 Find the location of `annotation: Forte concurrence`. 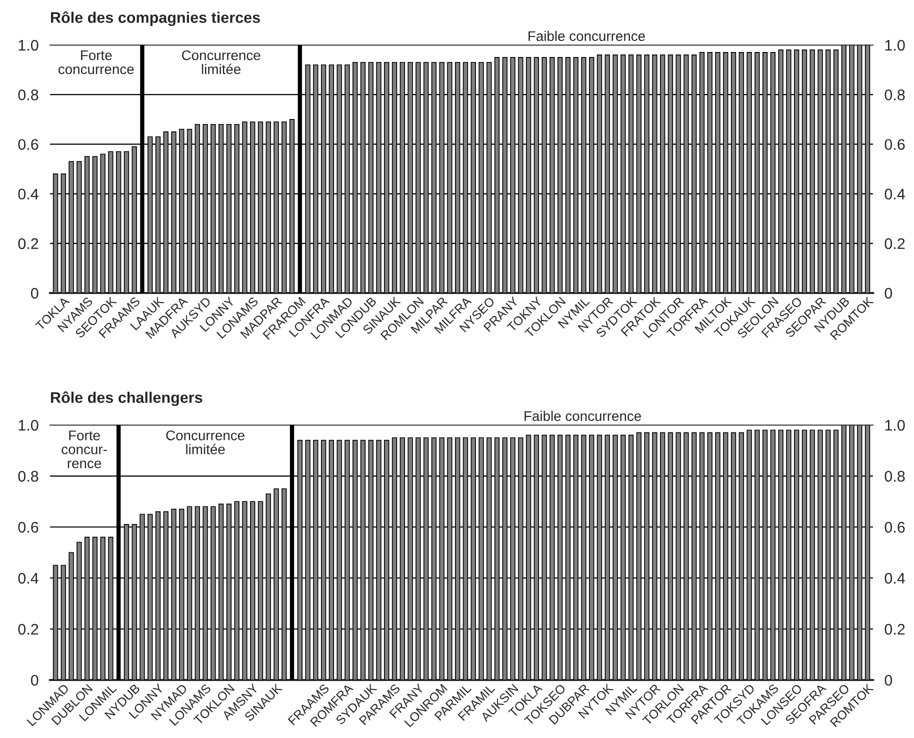

annotation: Forte concurrence is located at coordinates (96, 62).